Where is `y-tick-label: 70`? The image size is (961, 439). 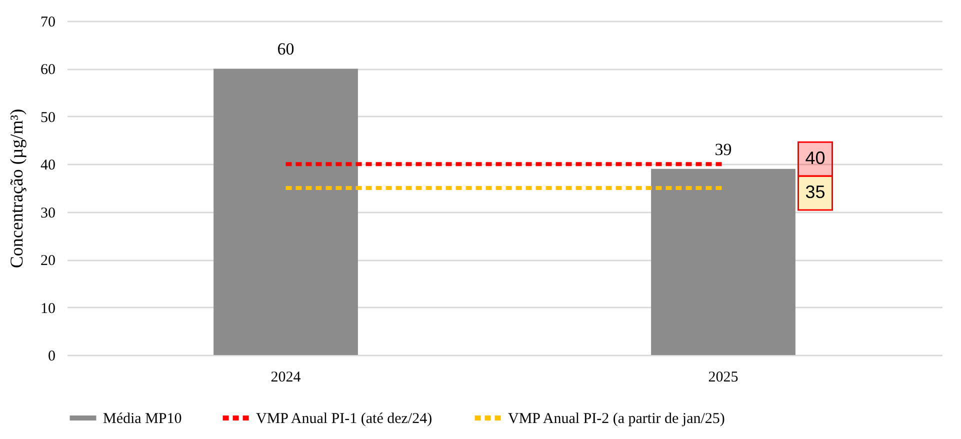
y-tick-label: 70 is located at coordinates (48, 22).